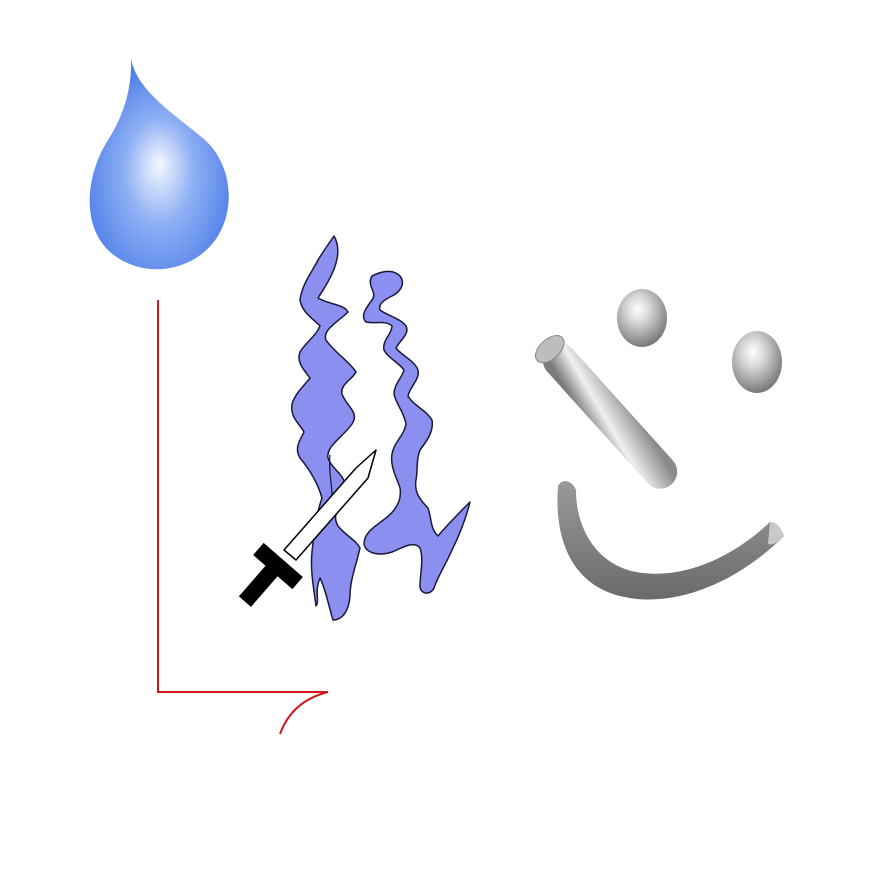 This screenshot has height=875, width=875. What do you see at coordinates (307, 528) in the screenshot?
I see `sword-icon` at bounding box center [307, 528].